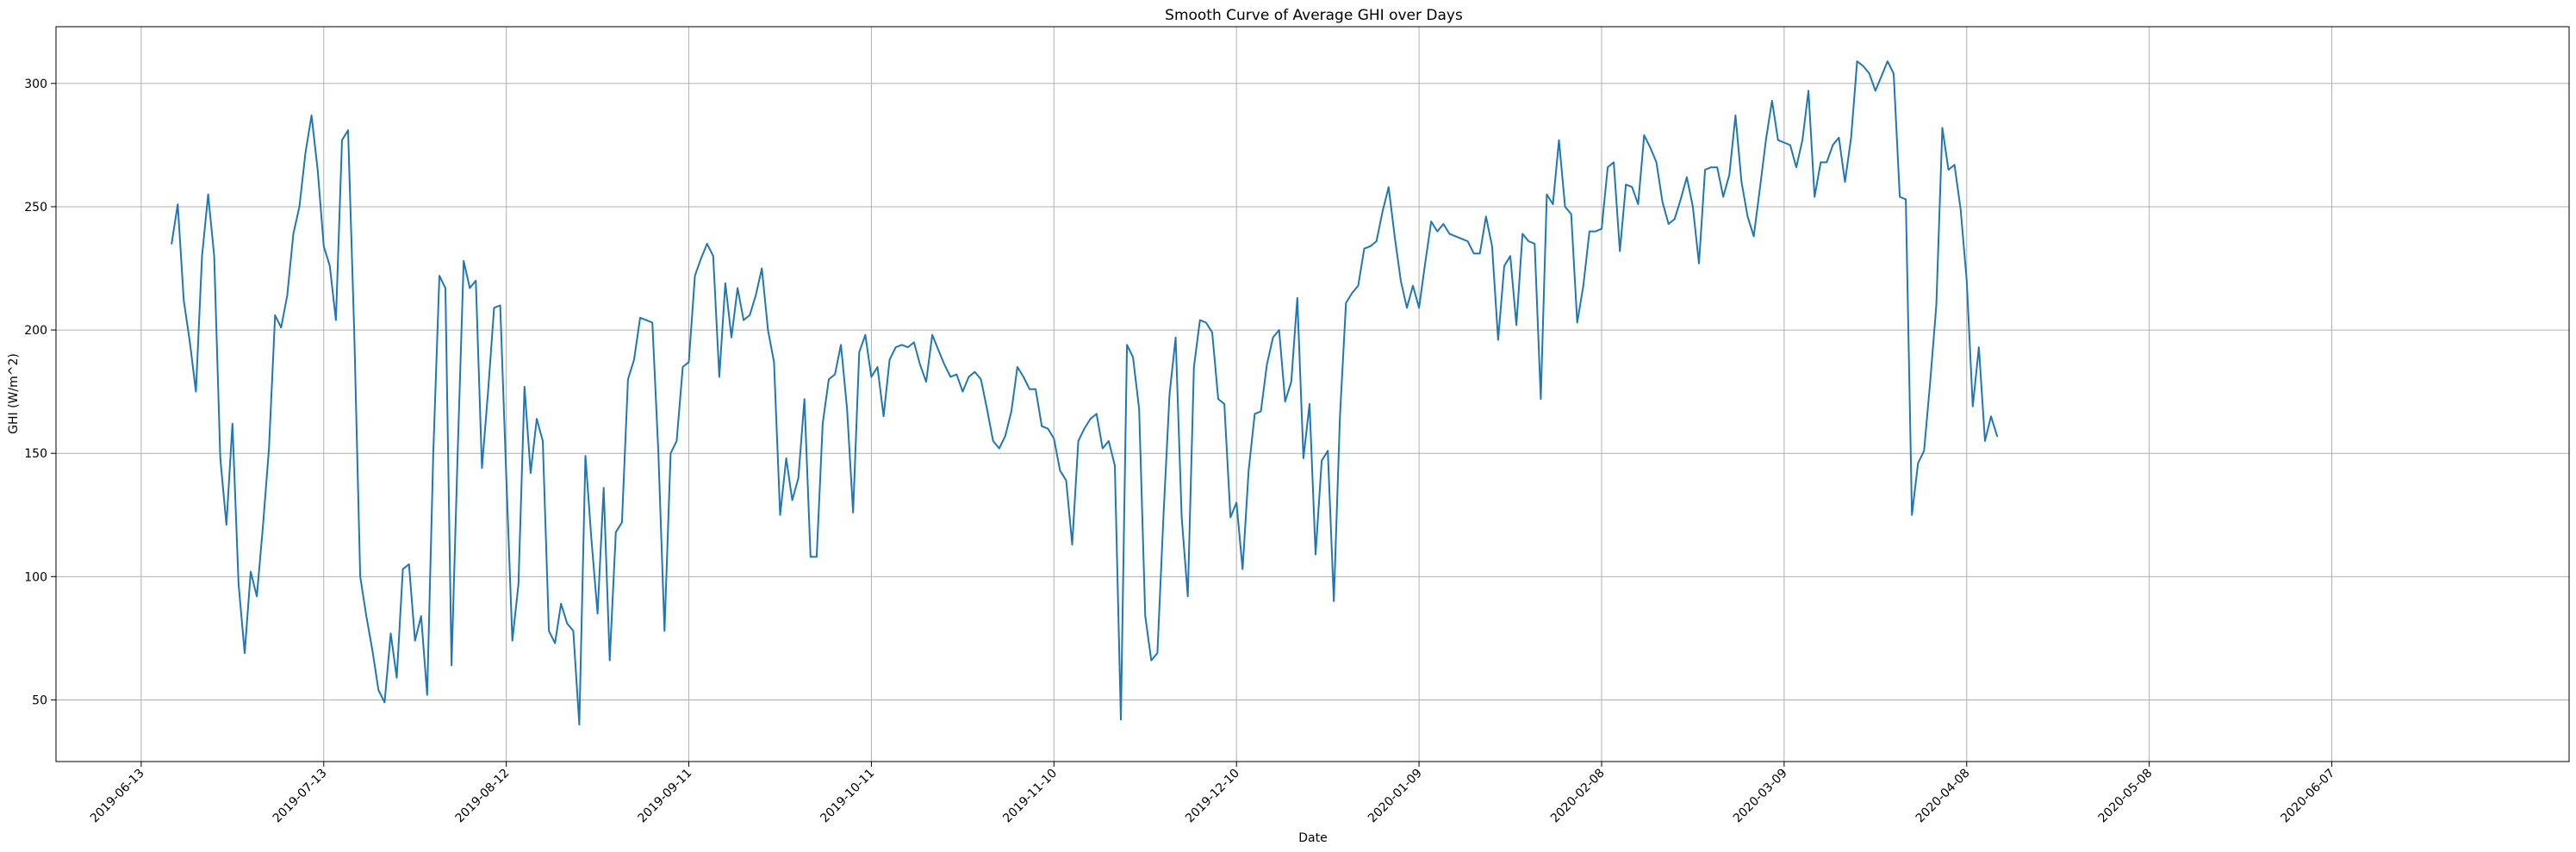 Image resolution: width=2576 pixels, height=852 pixels. I want to click on chart-title: Smooth Curve of Average GHI over Days, so click(1314, 16).